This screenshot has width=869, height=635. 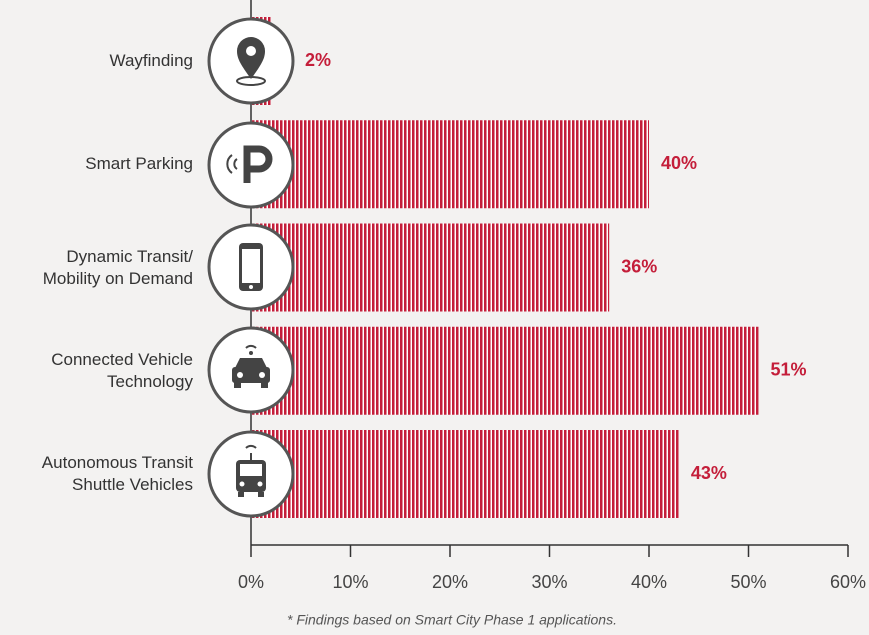 What do you see at coordinates (549, 582) in the screenshot?
I see `x-tick-label: 30%` at bounding box center [549, 582].